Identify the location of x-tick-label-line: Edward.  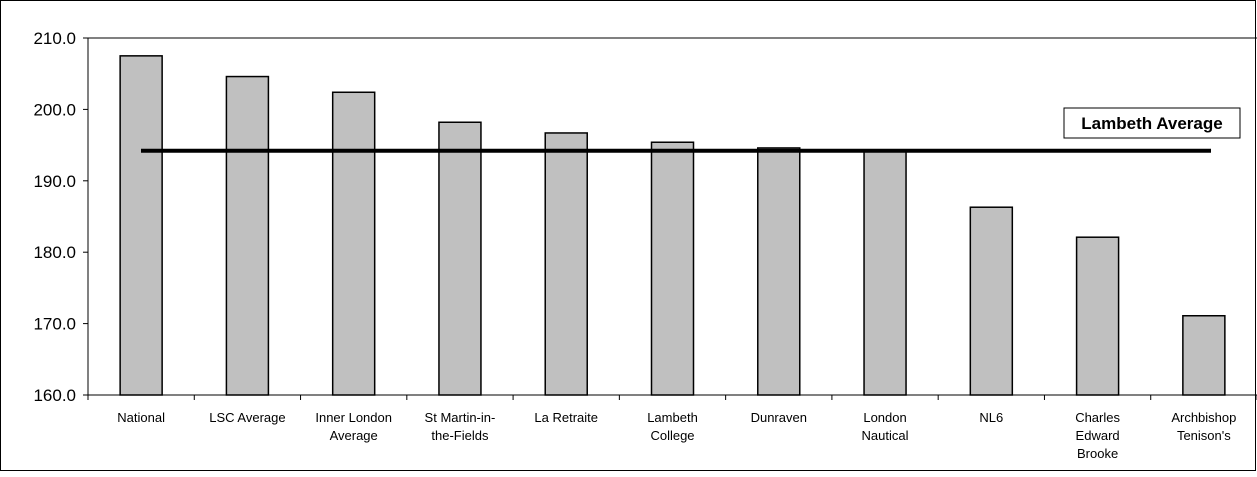
(1098, 435).